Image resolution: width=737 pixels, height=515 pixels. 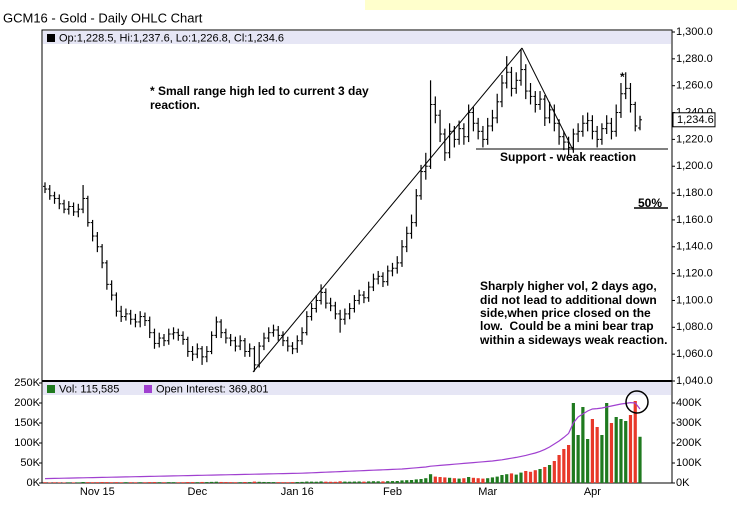 I want to click on annotation: side,when price closed on the, so click(x=565, y=313).